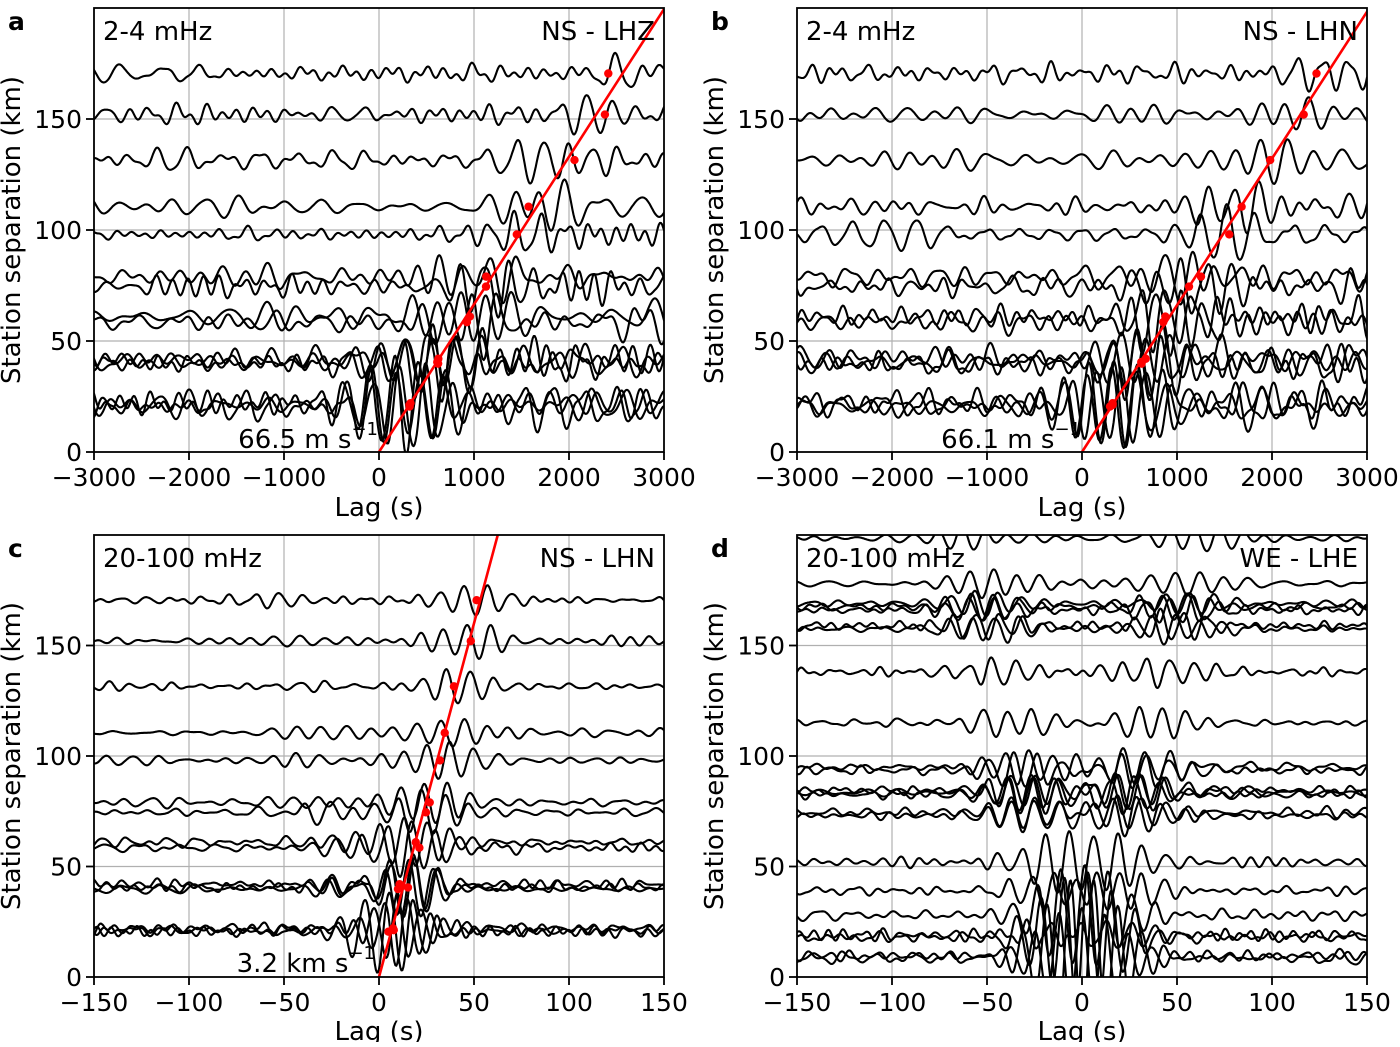  I want to click on component-label: NS - LHZ, so click(598, 32).